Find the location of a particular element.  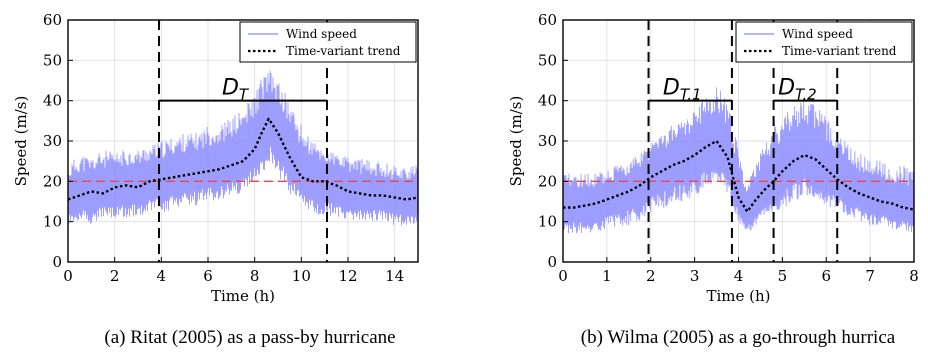

panel-caption: (b) Wilma (2005) as a go-through hurrica is located at coordinates (738, 337).